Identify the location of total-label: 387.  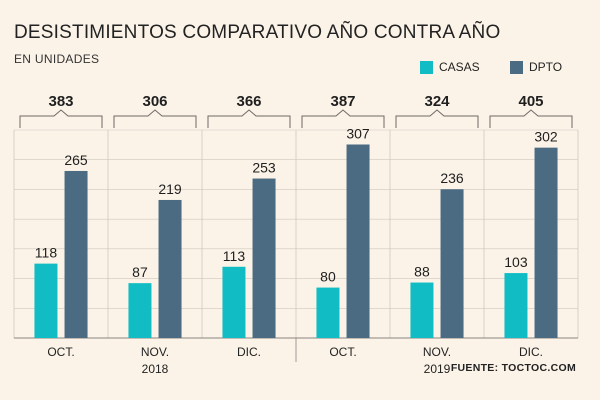
(342, 101).